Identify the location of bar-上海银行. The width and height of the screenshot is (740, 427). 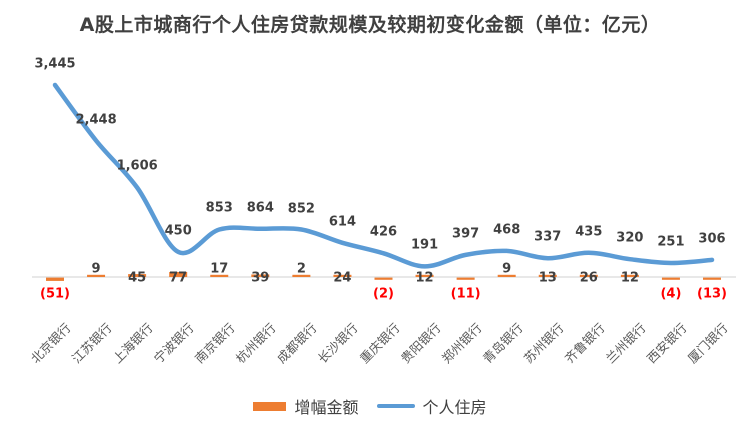
(137, 275).